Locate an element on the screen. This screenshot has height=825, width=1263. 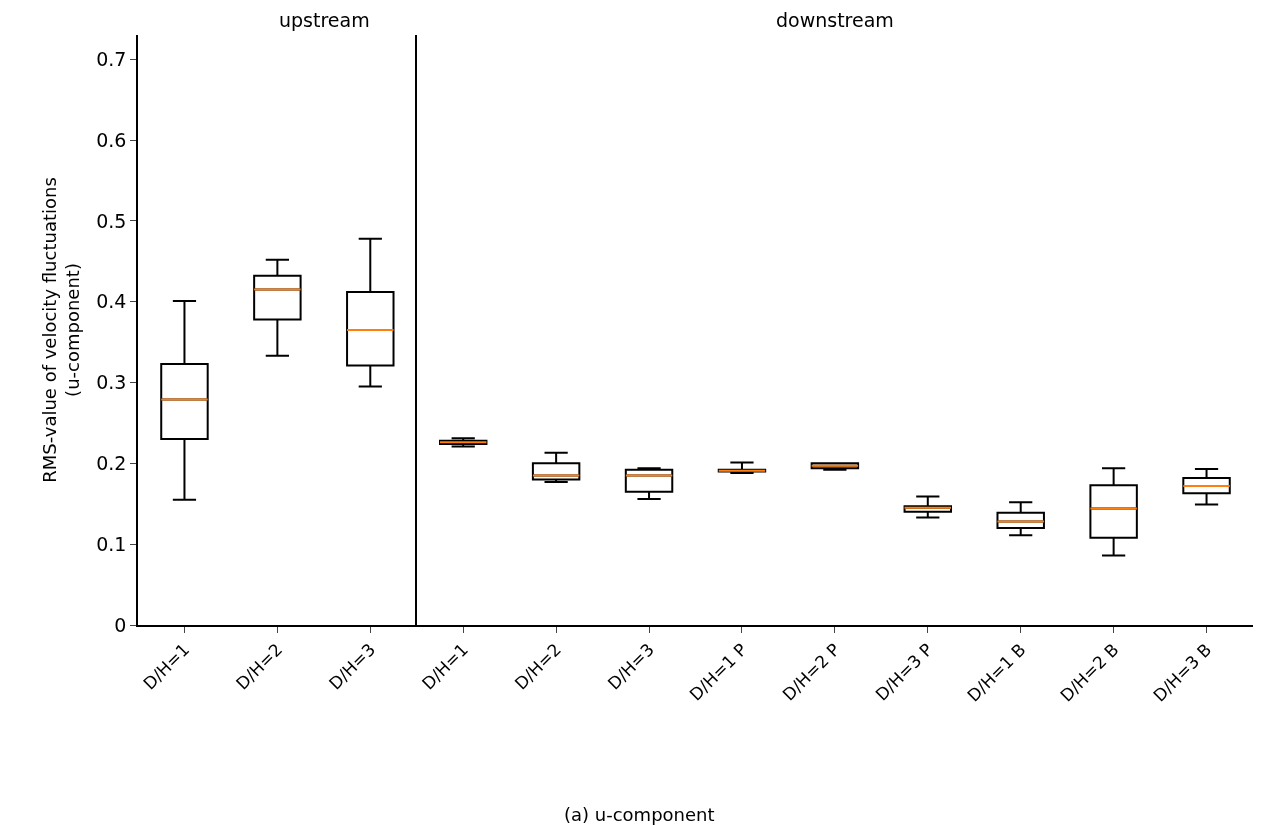
y-tick-label: 0.3 is located at coordinates (111, 382).